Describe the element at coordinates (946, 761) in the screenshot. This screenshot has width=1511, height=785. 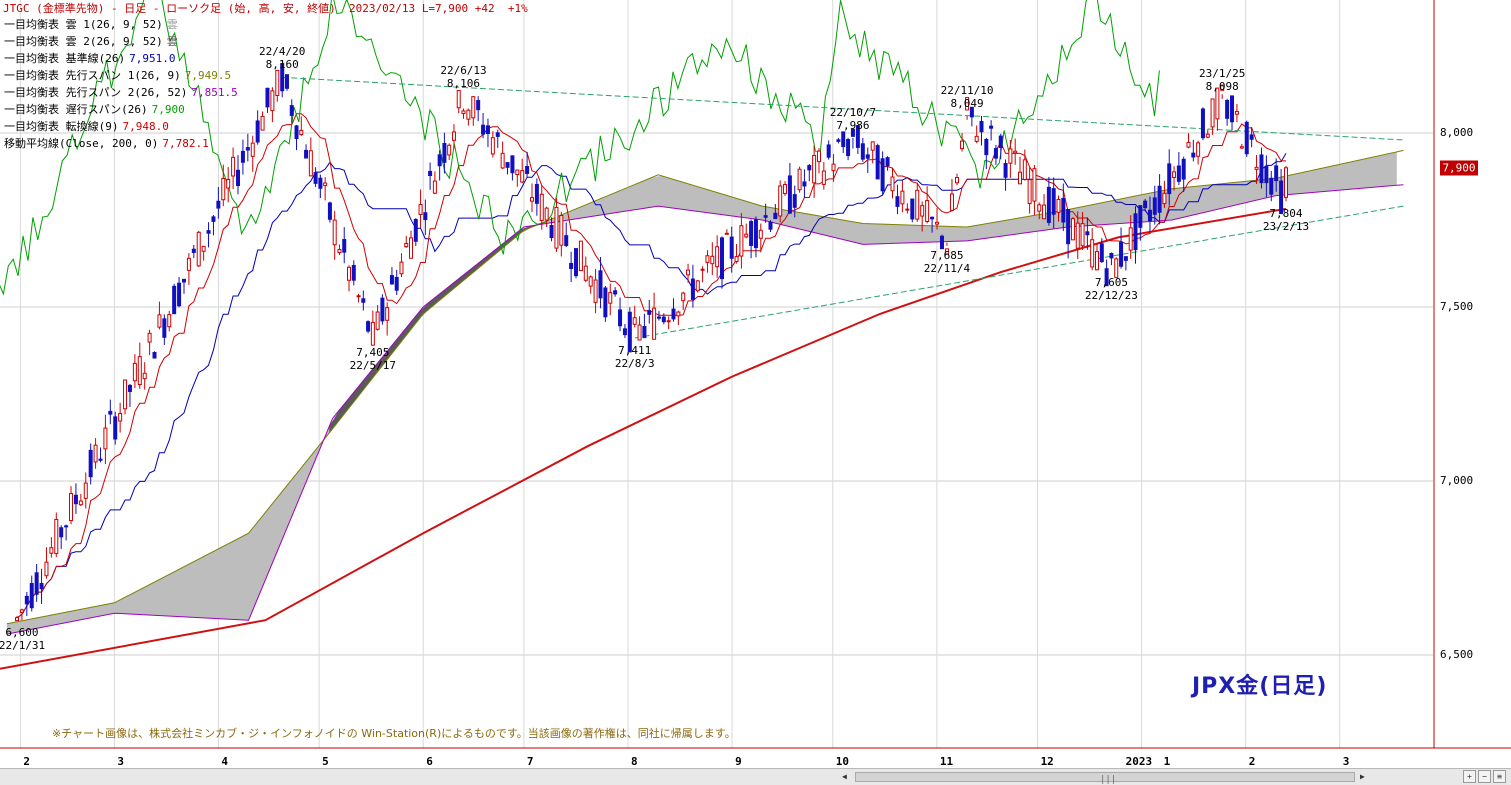
I see `x-tick-label: 11` at that location.